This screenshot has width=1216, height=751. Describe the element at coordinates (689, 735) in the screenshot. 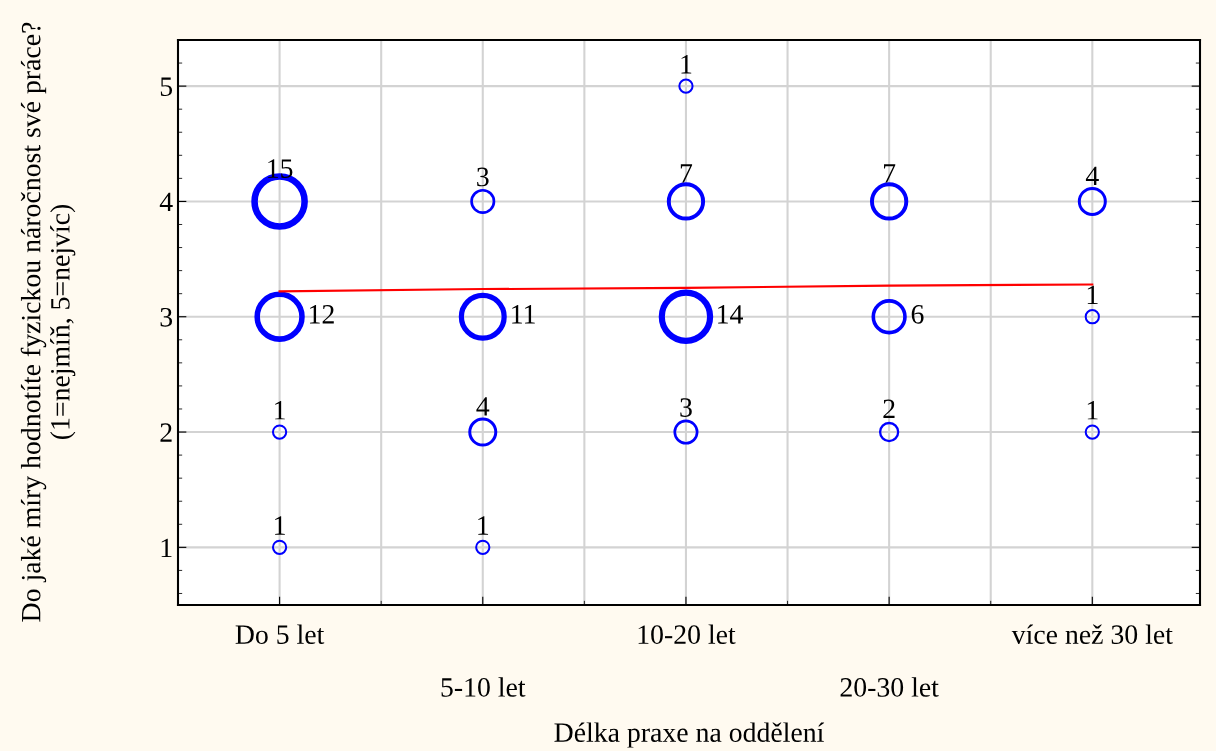

I see `x-axis-title: Délka praxe na oddělení` at that location.